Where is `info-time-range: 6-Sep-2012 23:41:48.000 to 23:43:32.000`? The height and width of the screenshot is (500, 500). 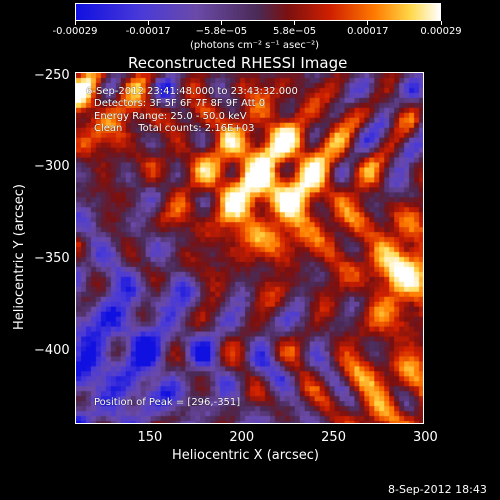
info-time-range: 6-Sep-2012 23:41:48.000 to 23:43:32.000 is located at coordinates (192, 91).